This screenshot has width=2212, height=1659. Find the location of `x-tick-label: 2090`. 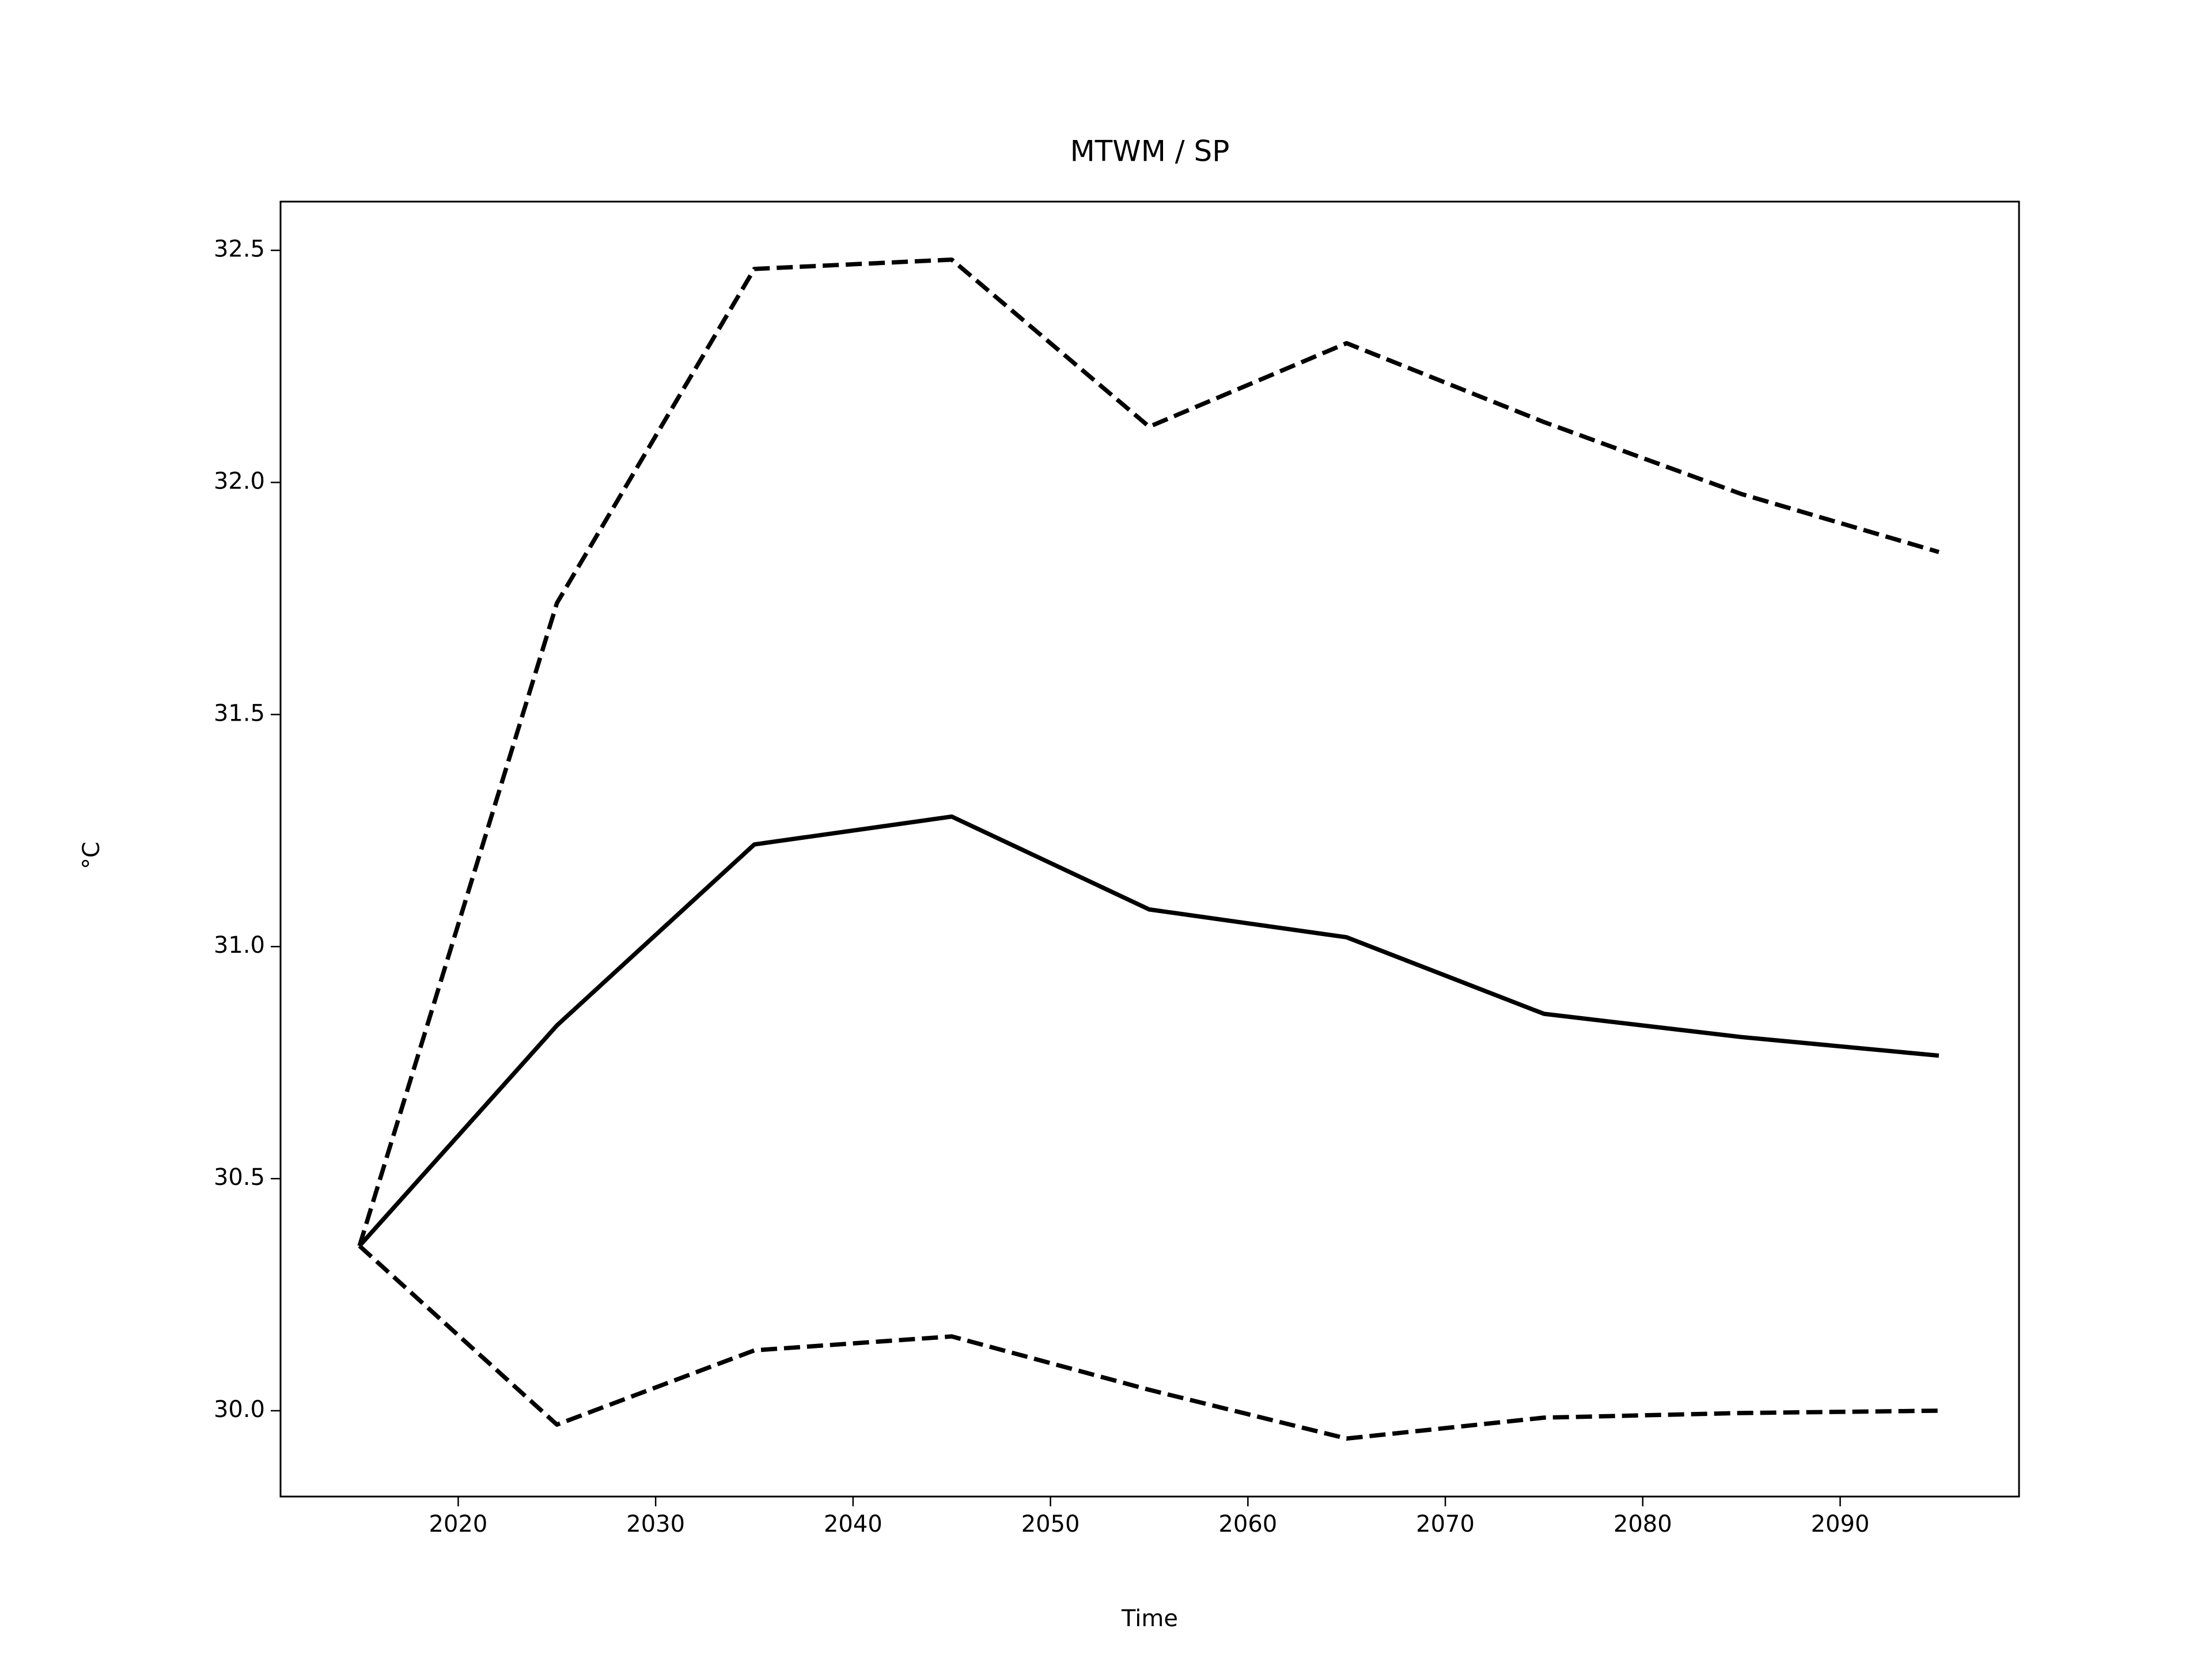

x-tick-label: 2090 is located at coordinates (1840, 1524).